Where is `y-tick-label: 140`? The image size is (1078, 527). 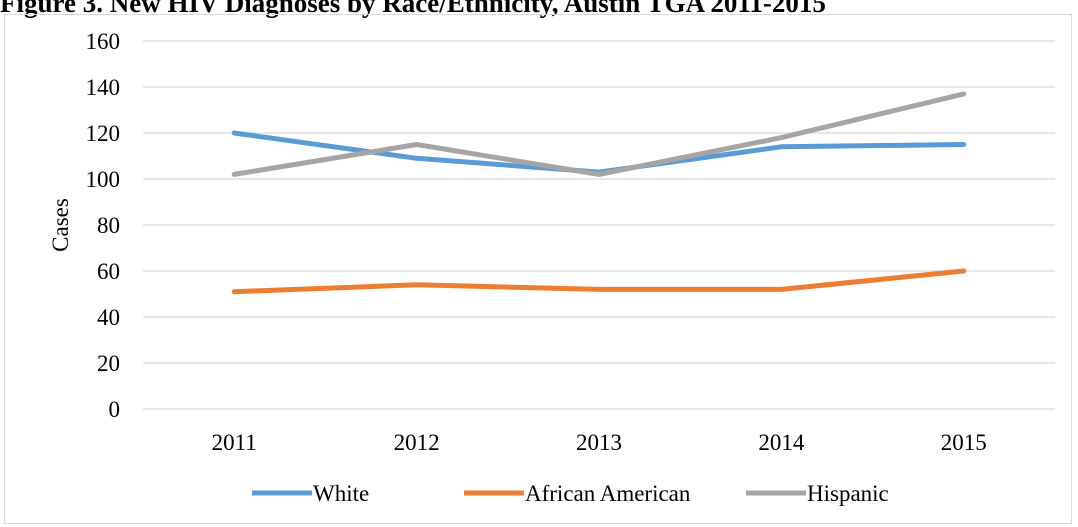 y-tick-label: 140 is located at coordinates (103, 87).